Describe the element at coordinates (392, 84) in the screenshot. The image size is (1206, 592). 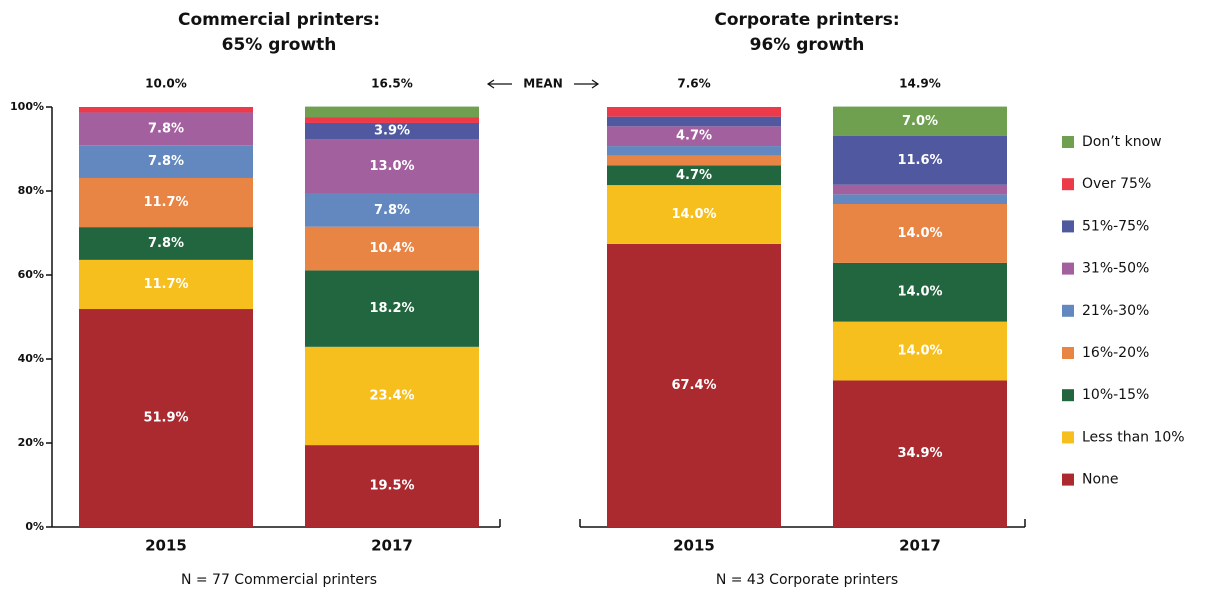
I see `mean-value: 16.5%` at that location.